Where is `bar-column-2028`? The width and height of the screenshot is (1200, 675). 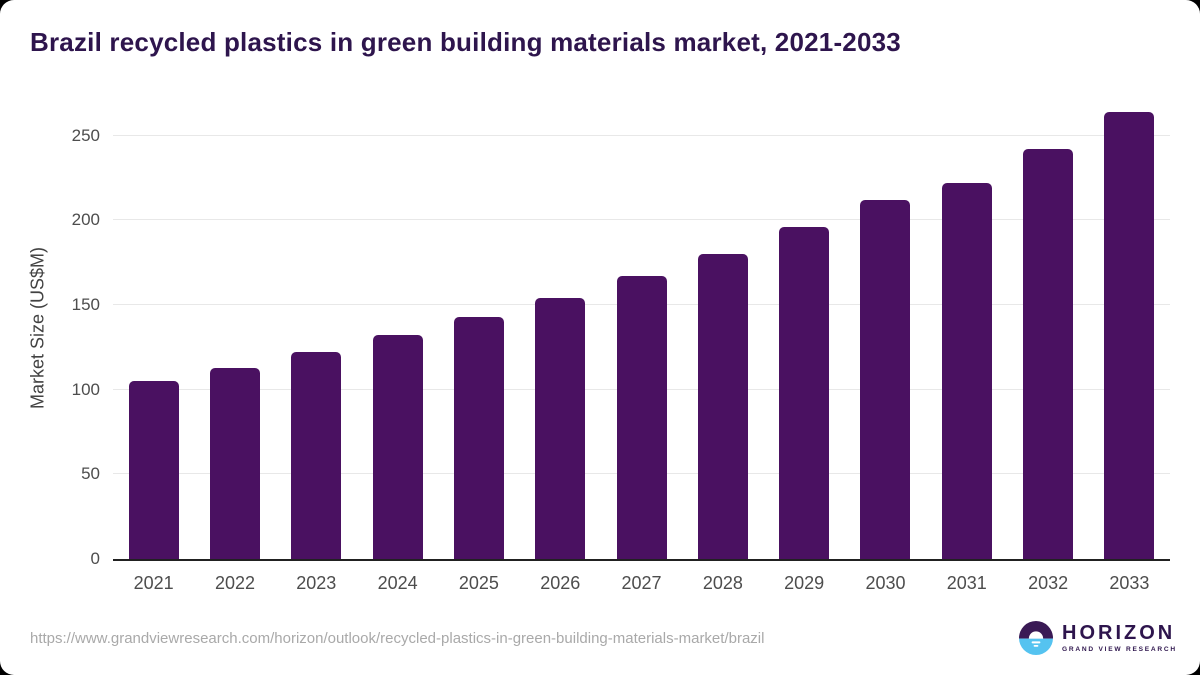 bar-column-2028 is located at coordinates (722, 328).